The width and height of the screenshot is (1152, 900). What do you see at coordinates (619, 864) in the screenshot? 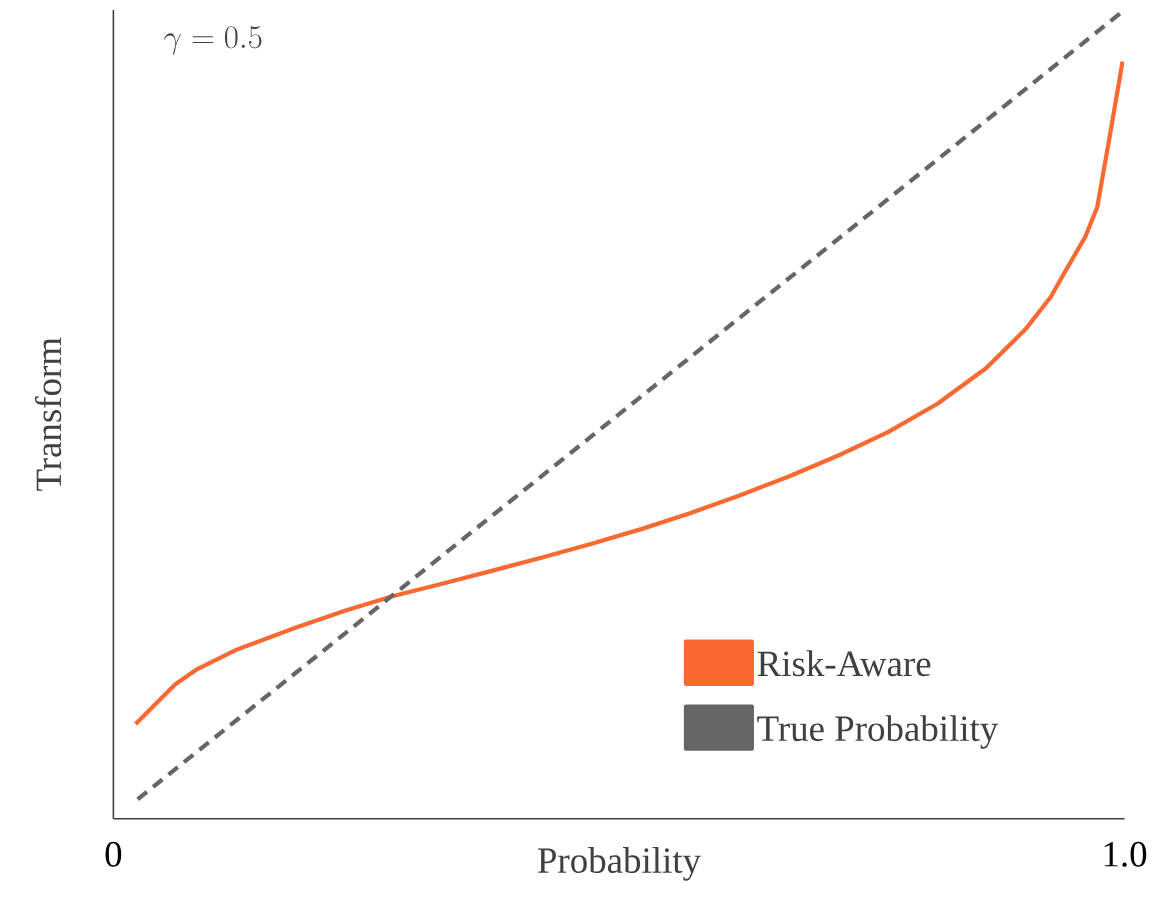
I see `x-axis-title: Probability` at bounding box center [619, 864].